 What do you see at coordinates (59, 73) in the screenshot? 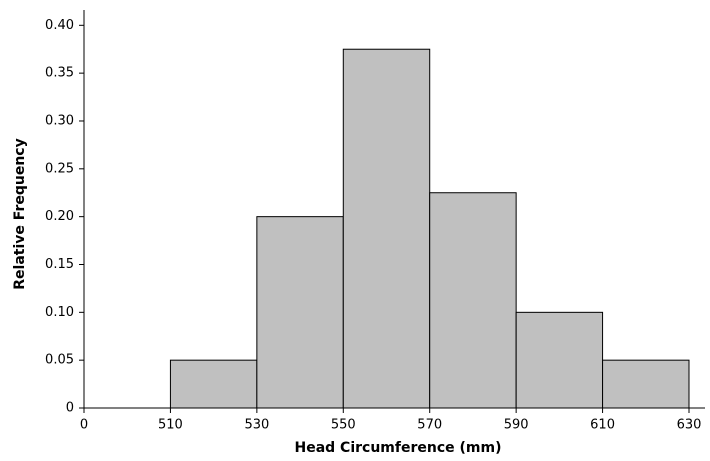
I see `y-tick-label: 0.35` at bounding box center [59, 73].